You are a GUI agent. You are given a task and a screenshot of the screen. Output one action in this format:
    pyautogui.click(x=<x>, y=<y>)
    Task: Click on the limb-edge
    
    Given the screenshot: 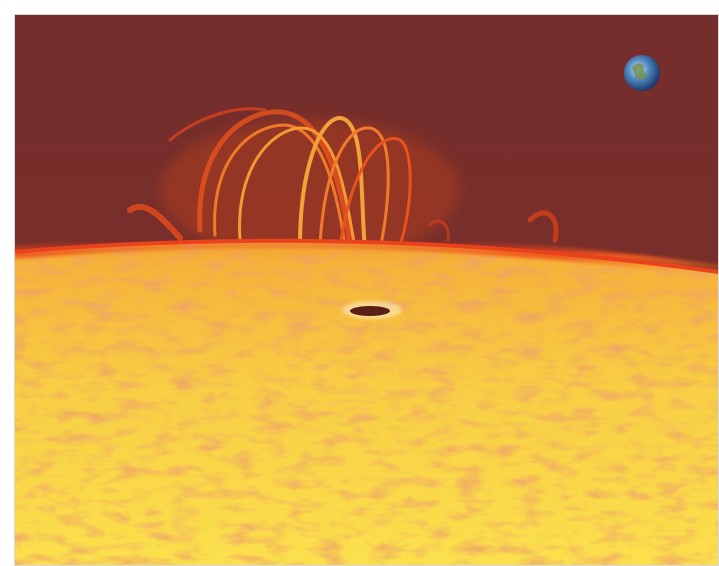 What is the action you would take?
    pyautogui.click(x=366, y=256)
    